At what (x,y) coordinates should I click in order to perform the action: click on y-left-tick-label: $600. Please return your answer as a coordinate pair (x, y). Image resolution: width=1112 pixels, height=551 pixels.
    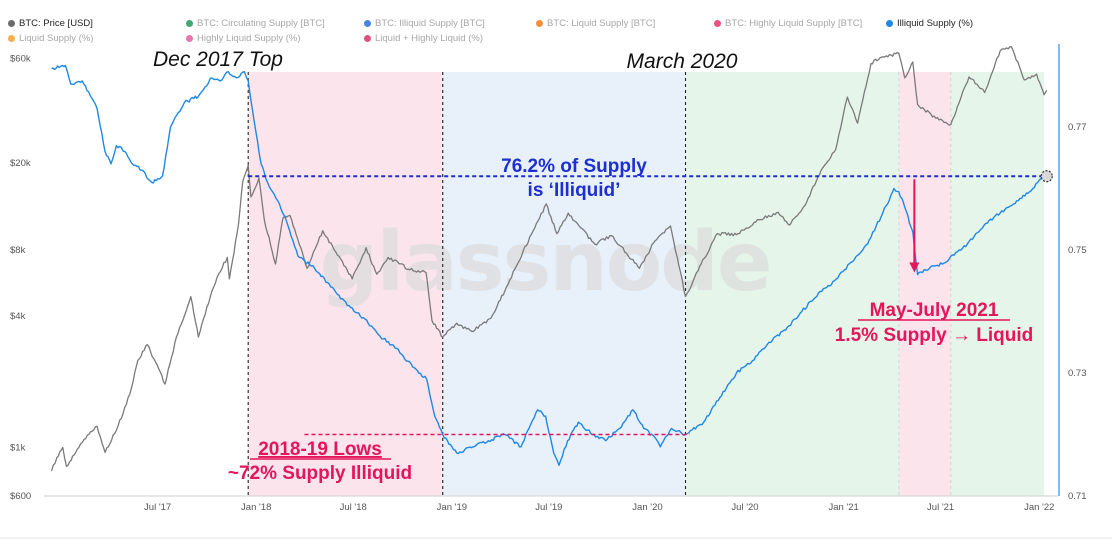
    Looking at the image, I should click on (20, 496).